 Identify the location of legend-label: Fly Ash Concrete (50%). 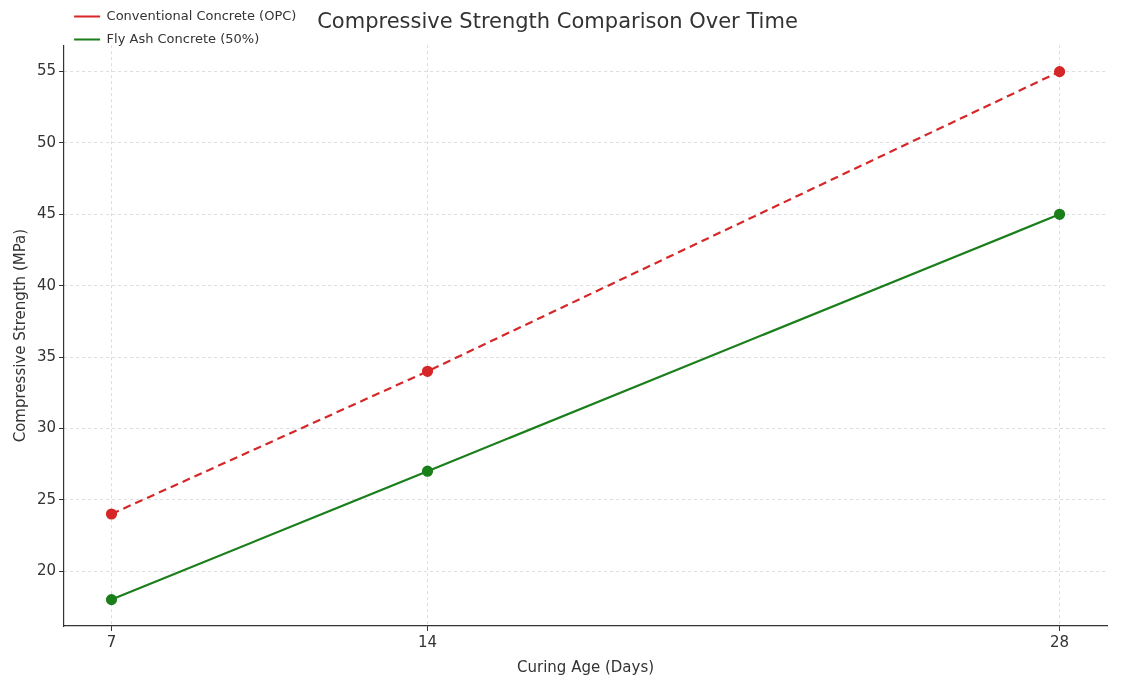
(183, 38).